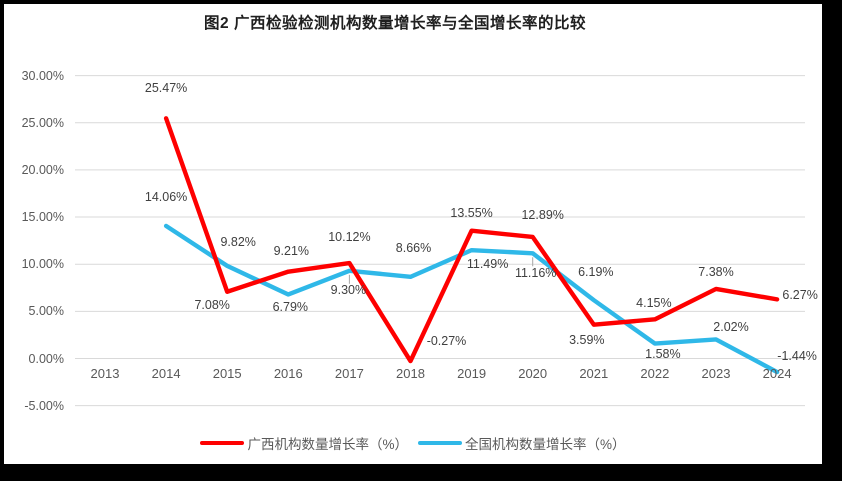 The height and width of the screenshot is (481, 842). Describe the element at coordinates (395, 23) in the screenshot. I see `chart-title: 图2 广西检验检测机构数量增长率与全国增长率的比较` at that location.